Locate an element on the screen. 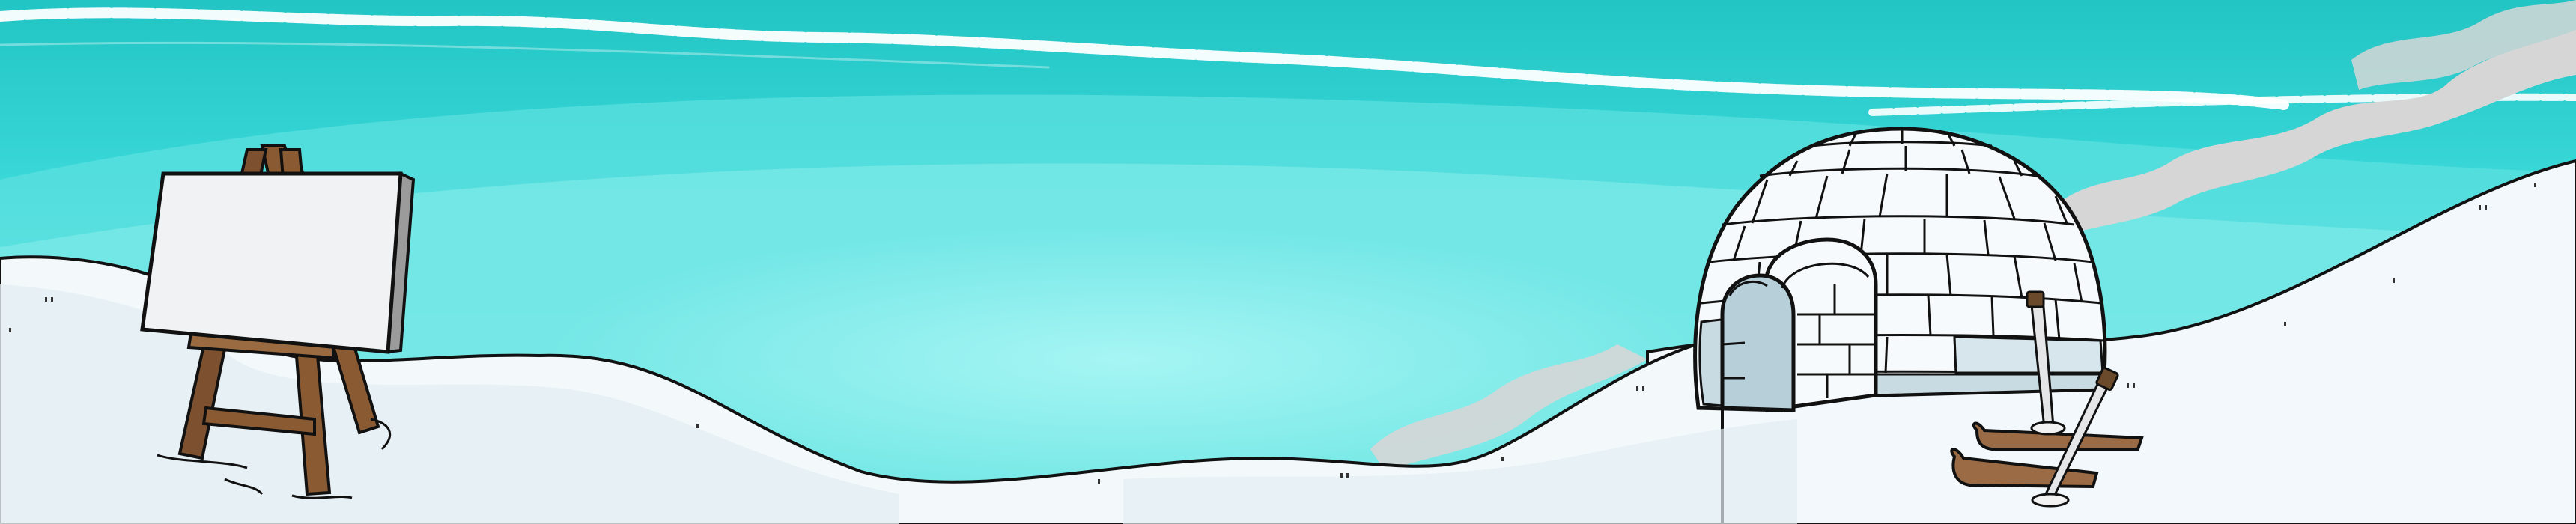 The width and height of the screenshot is (2576, 524). easel is located at coordinates (278, 321).